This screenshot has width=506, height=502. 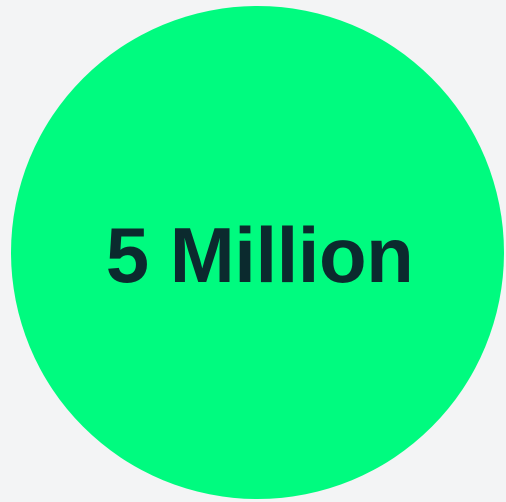 I want to click on milestone-count-text: 5 Million, so click(x=259, y=254).